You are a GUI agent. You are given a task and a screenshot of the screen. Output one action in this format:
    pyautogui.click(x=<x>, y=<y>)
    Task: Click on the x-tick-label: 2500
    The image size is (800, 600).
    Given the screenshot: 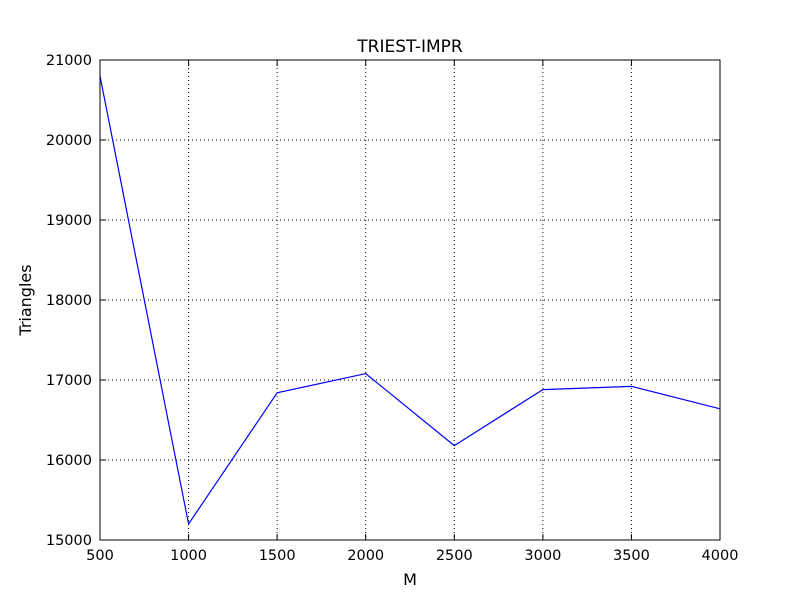 What is the action you would take?
    pyautogui.click(x=454, y=556)
    